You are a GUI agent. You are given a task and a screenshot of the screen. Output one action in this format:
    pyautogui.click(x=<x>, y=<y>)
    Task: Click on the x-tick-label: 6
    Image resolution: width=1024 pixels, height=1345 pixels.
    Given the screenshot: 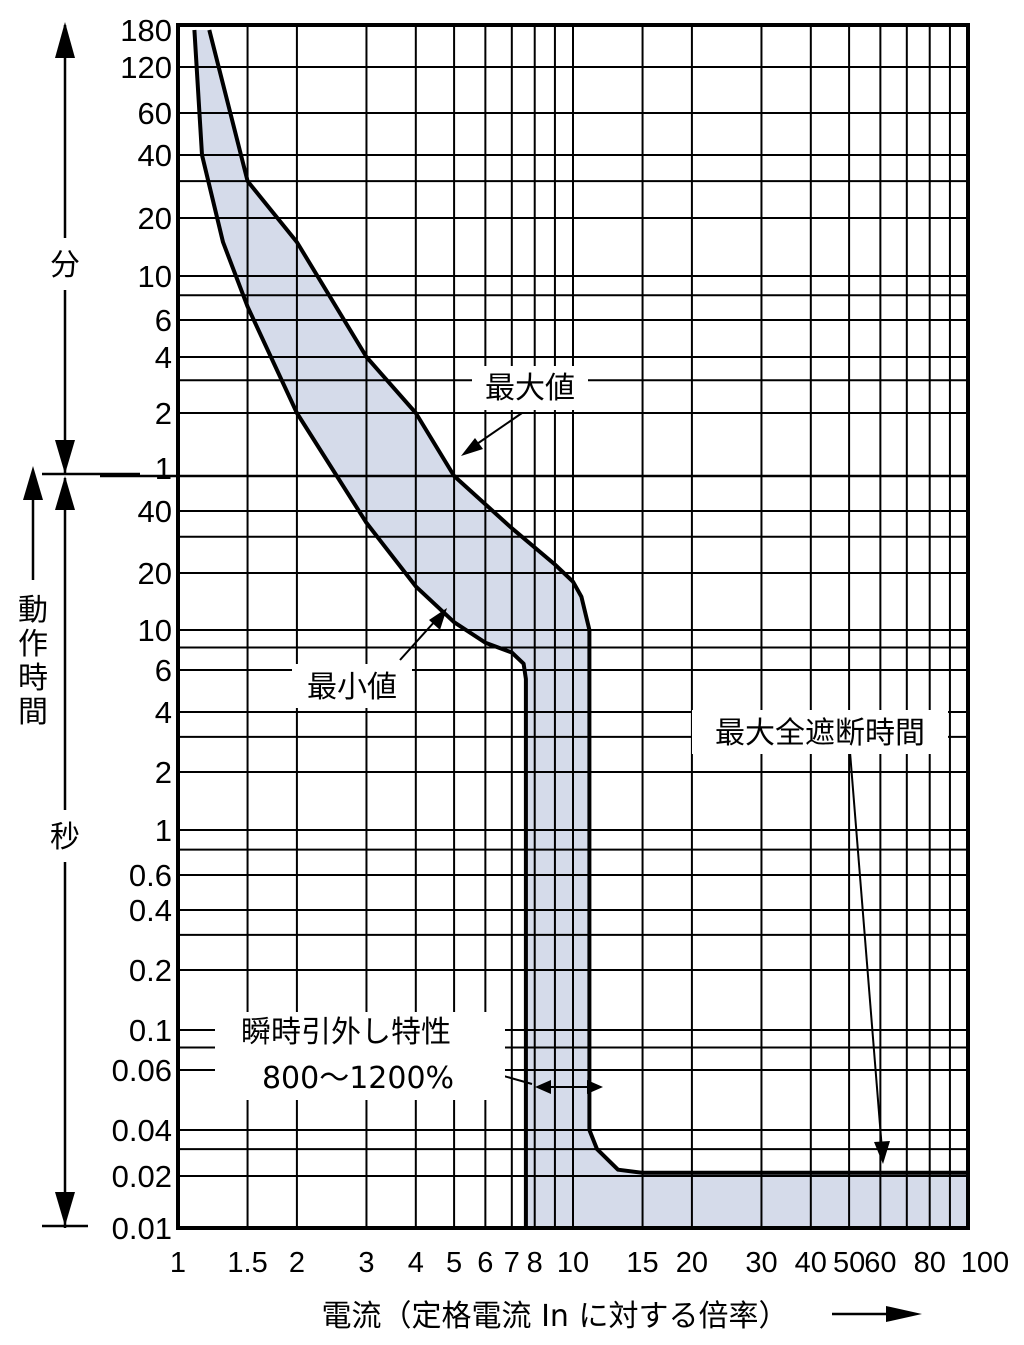 What is the action you would take?
    pyautogui.click(x=485, y=1263)
    